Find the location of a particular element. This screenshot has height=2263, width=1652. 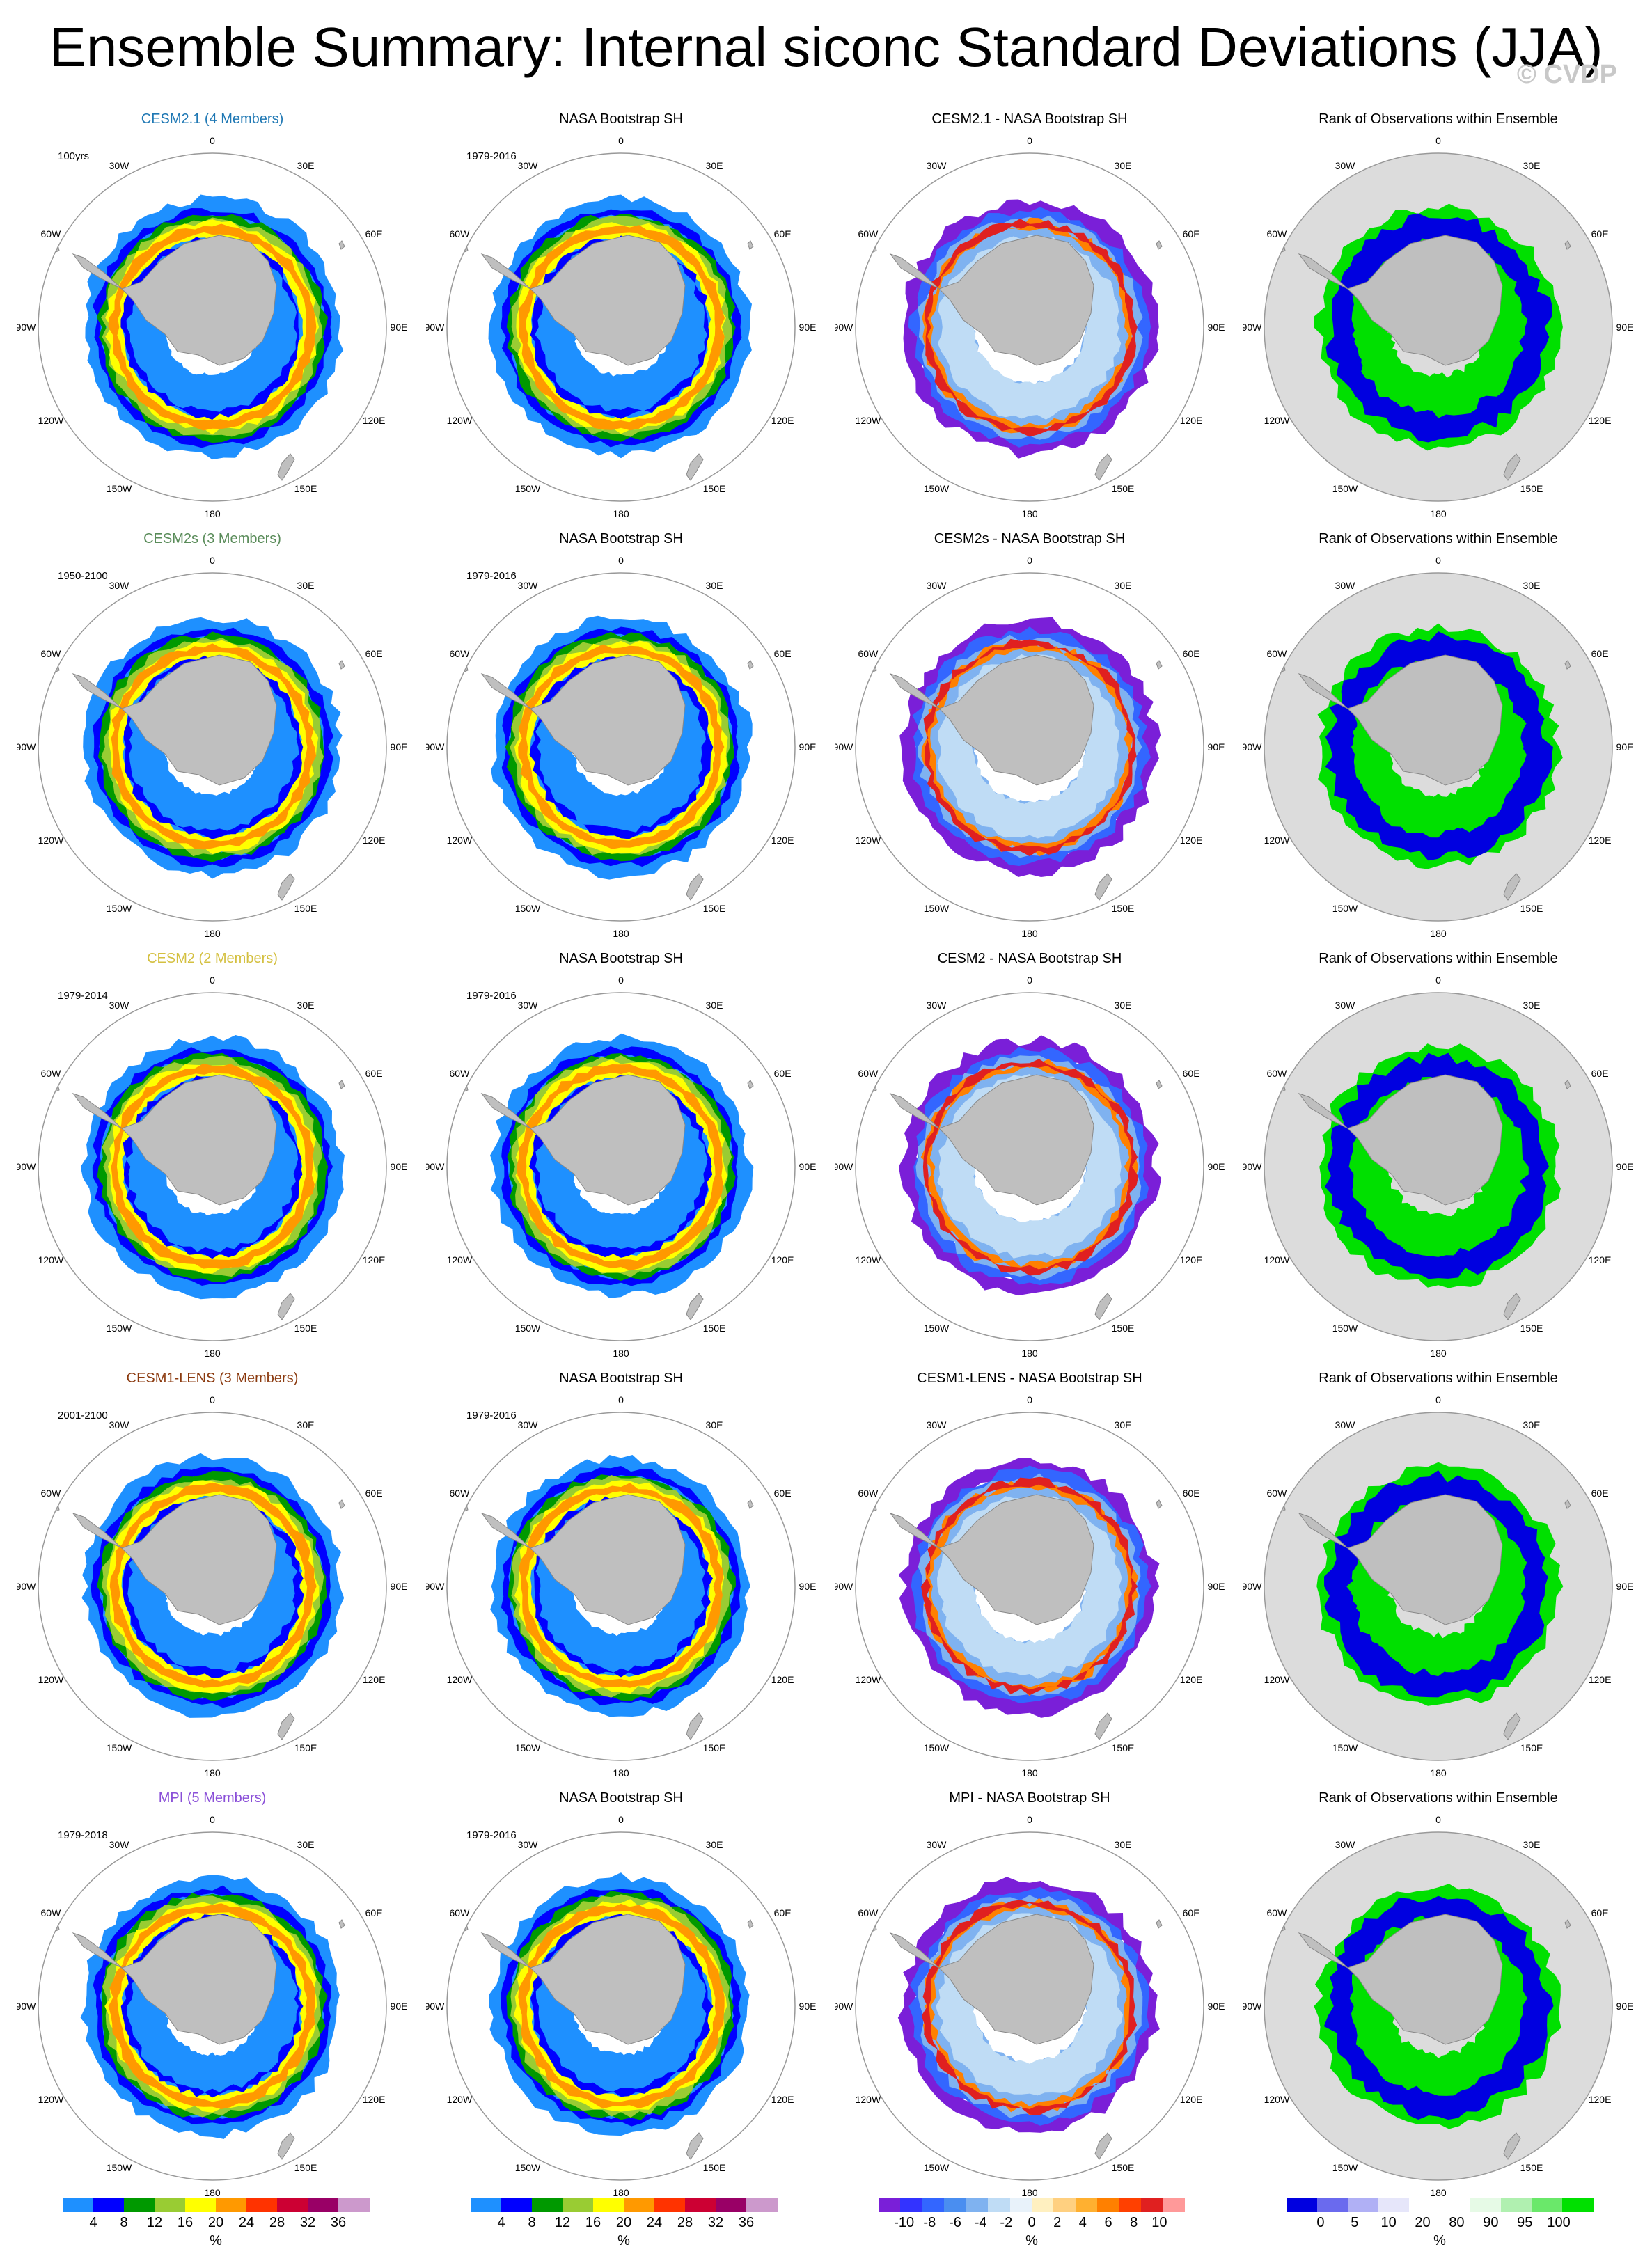

period-label: 1979-2016 is located at coordinates (491, 1415).